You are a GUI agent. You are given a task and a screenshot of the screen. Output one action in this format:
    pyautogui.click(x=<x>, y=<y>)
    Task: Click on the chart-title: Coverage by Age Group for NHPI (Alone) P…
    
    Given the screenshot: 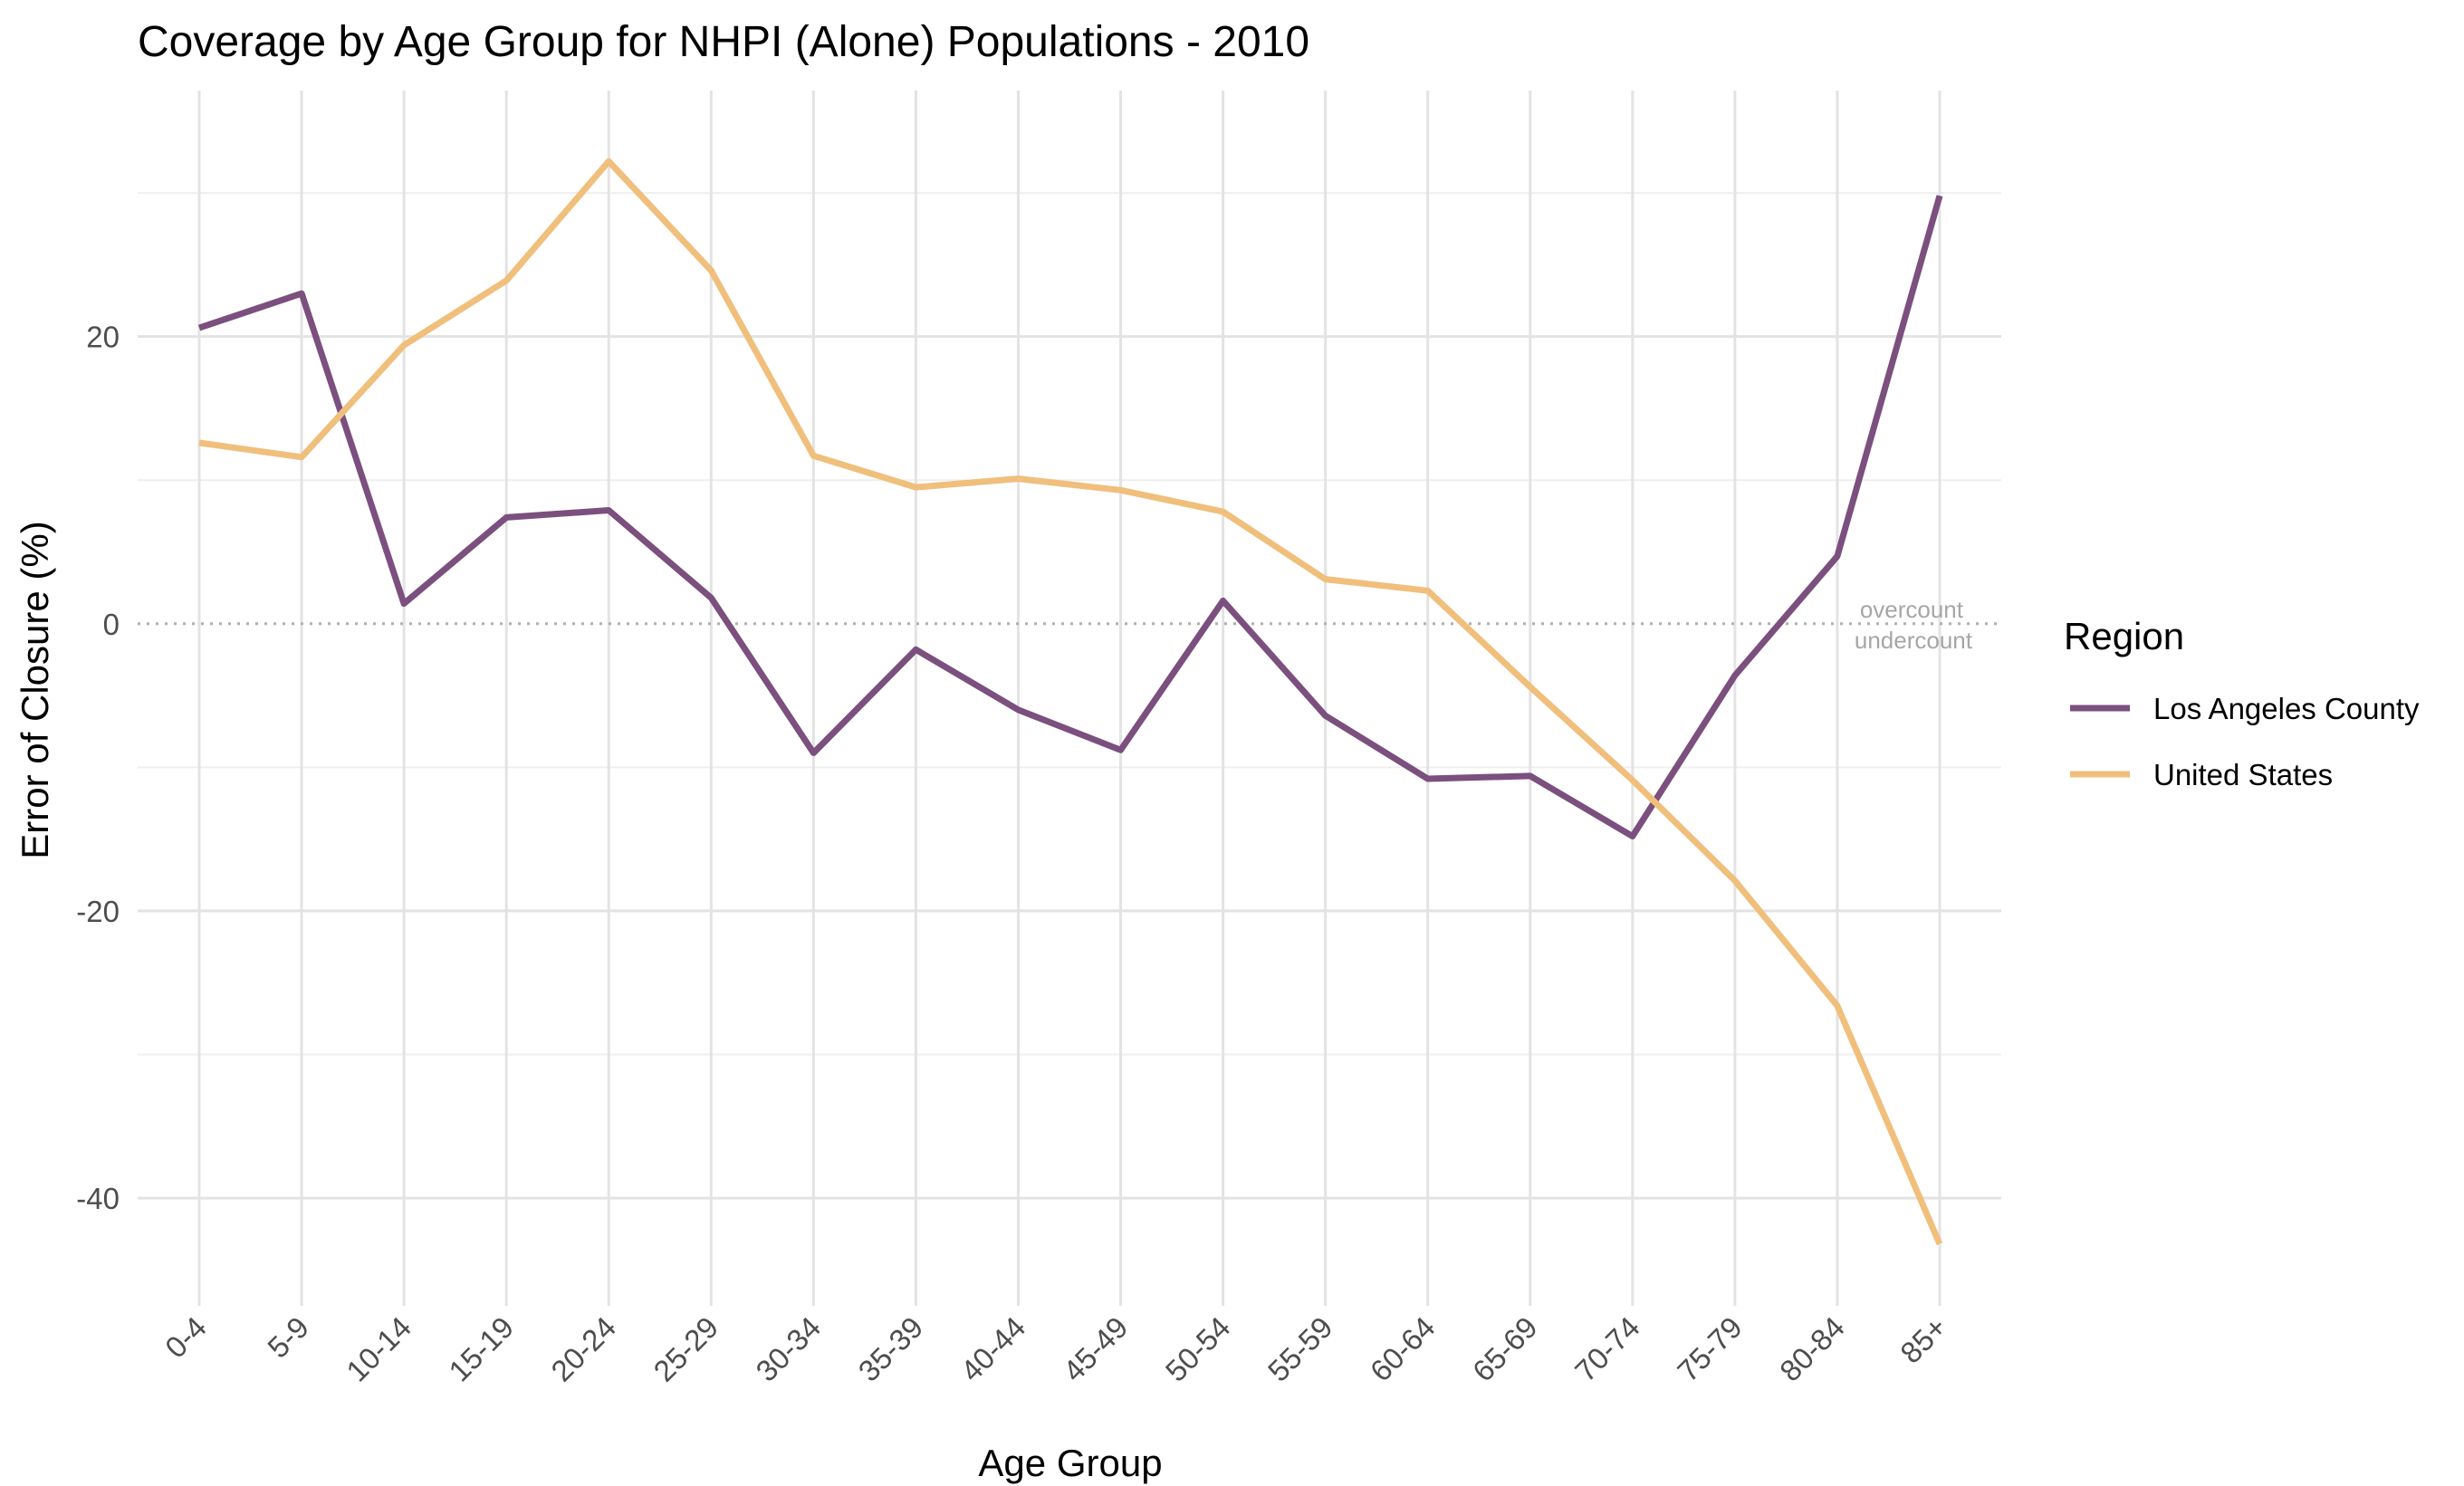 What is the action you would take?
    pyautogui.click(x=723, y=42)
    